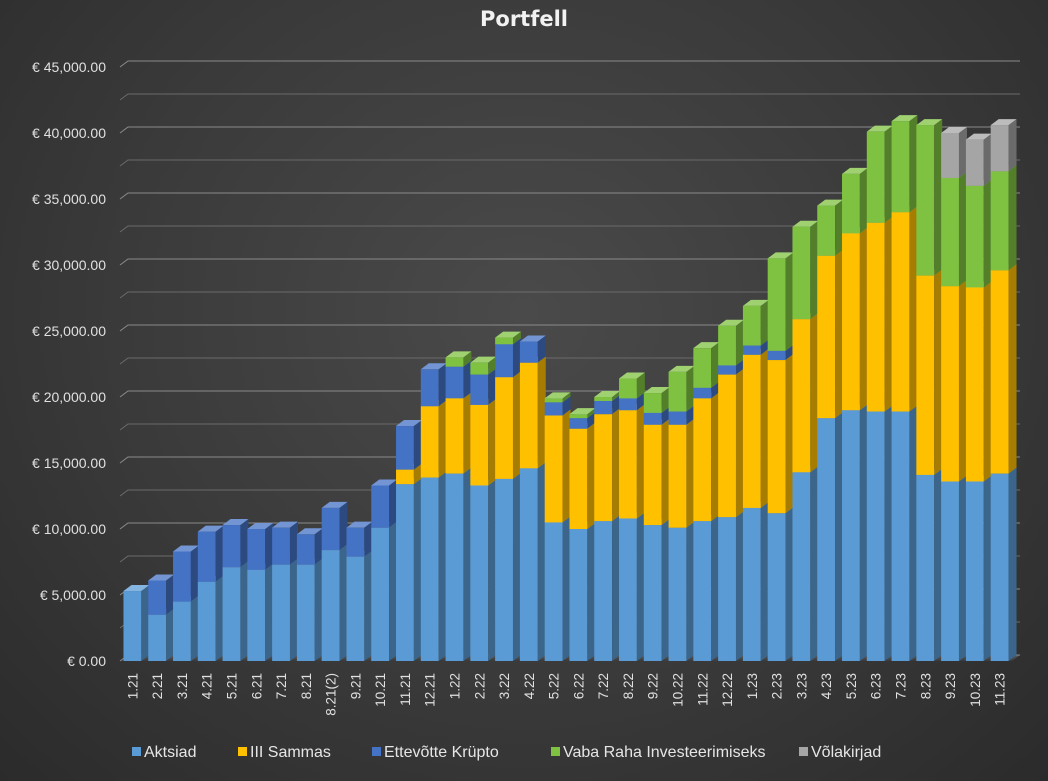 Image resolution: width=1048 pixels, height=781 pixels. I want to click on x-tick-label: 4.22, so click(529, 686).